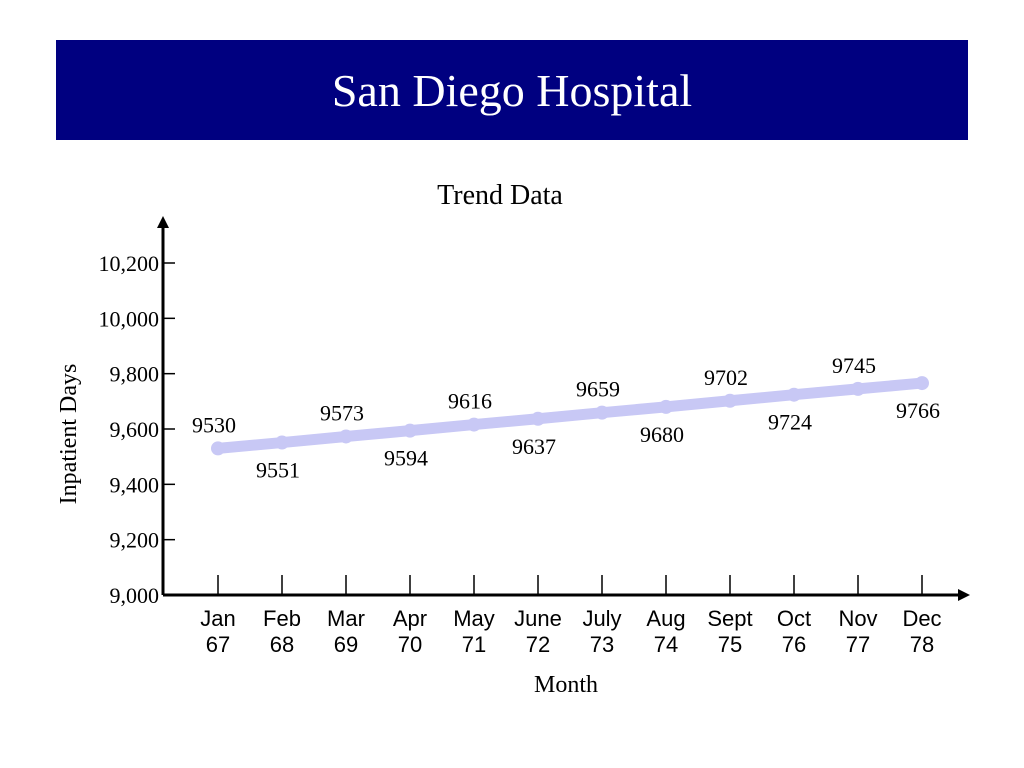 Image resolution: width=1024 pixels, height=768 pixels. What do you see at coordinates (662, 434) in the screenshot?
I see `data-label: 9680` at bounding box center [662, 434].